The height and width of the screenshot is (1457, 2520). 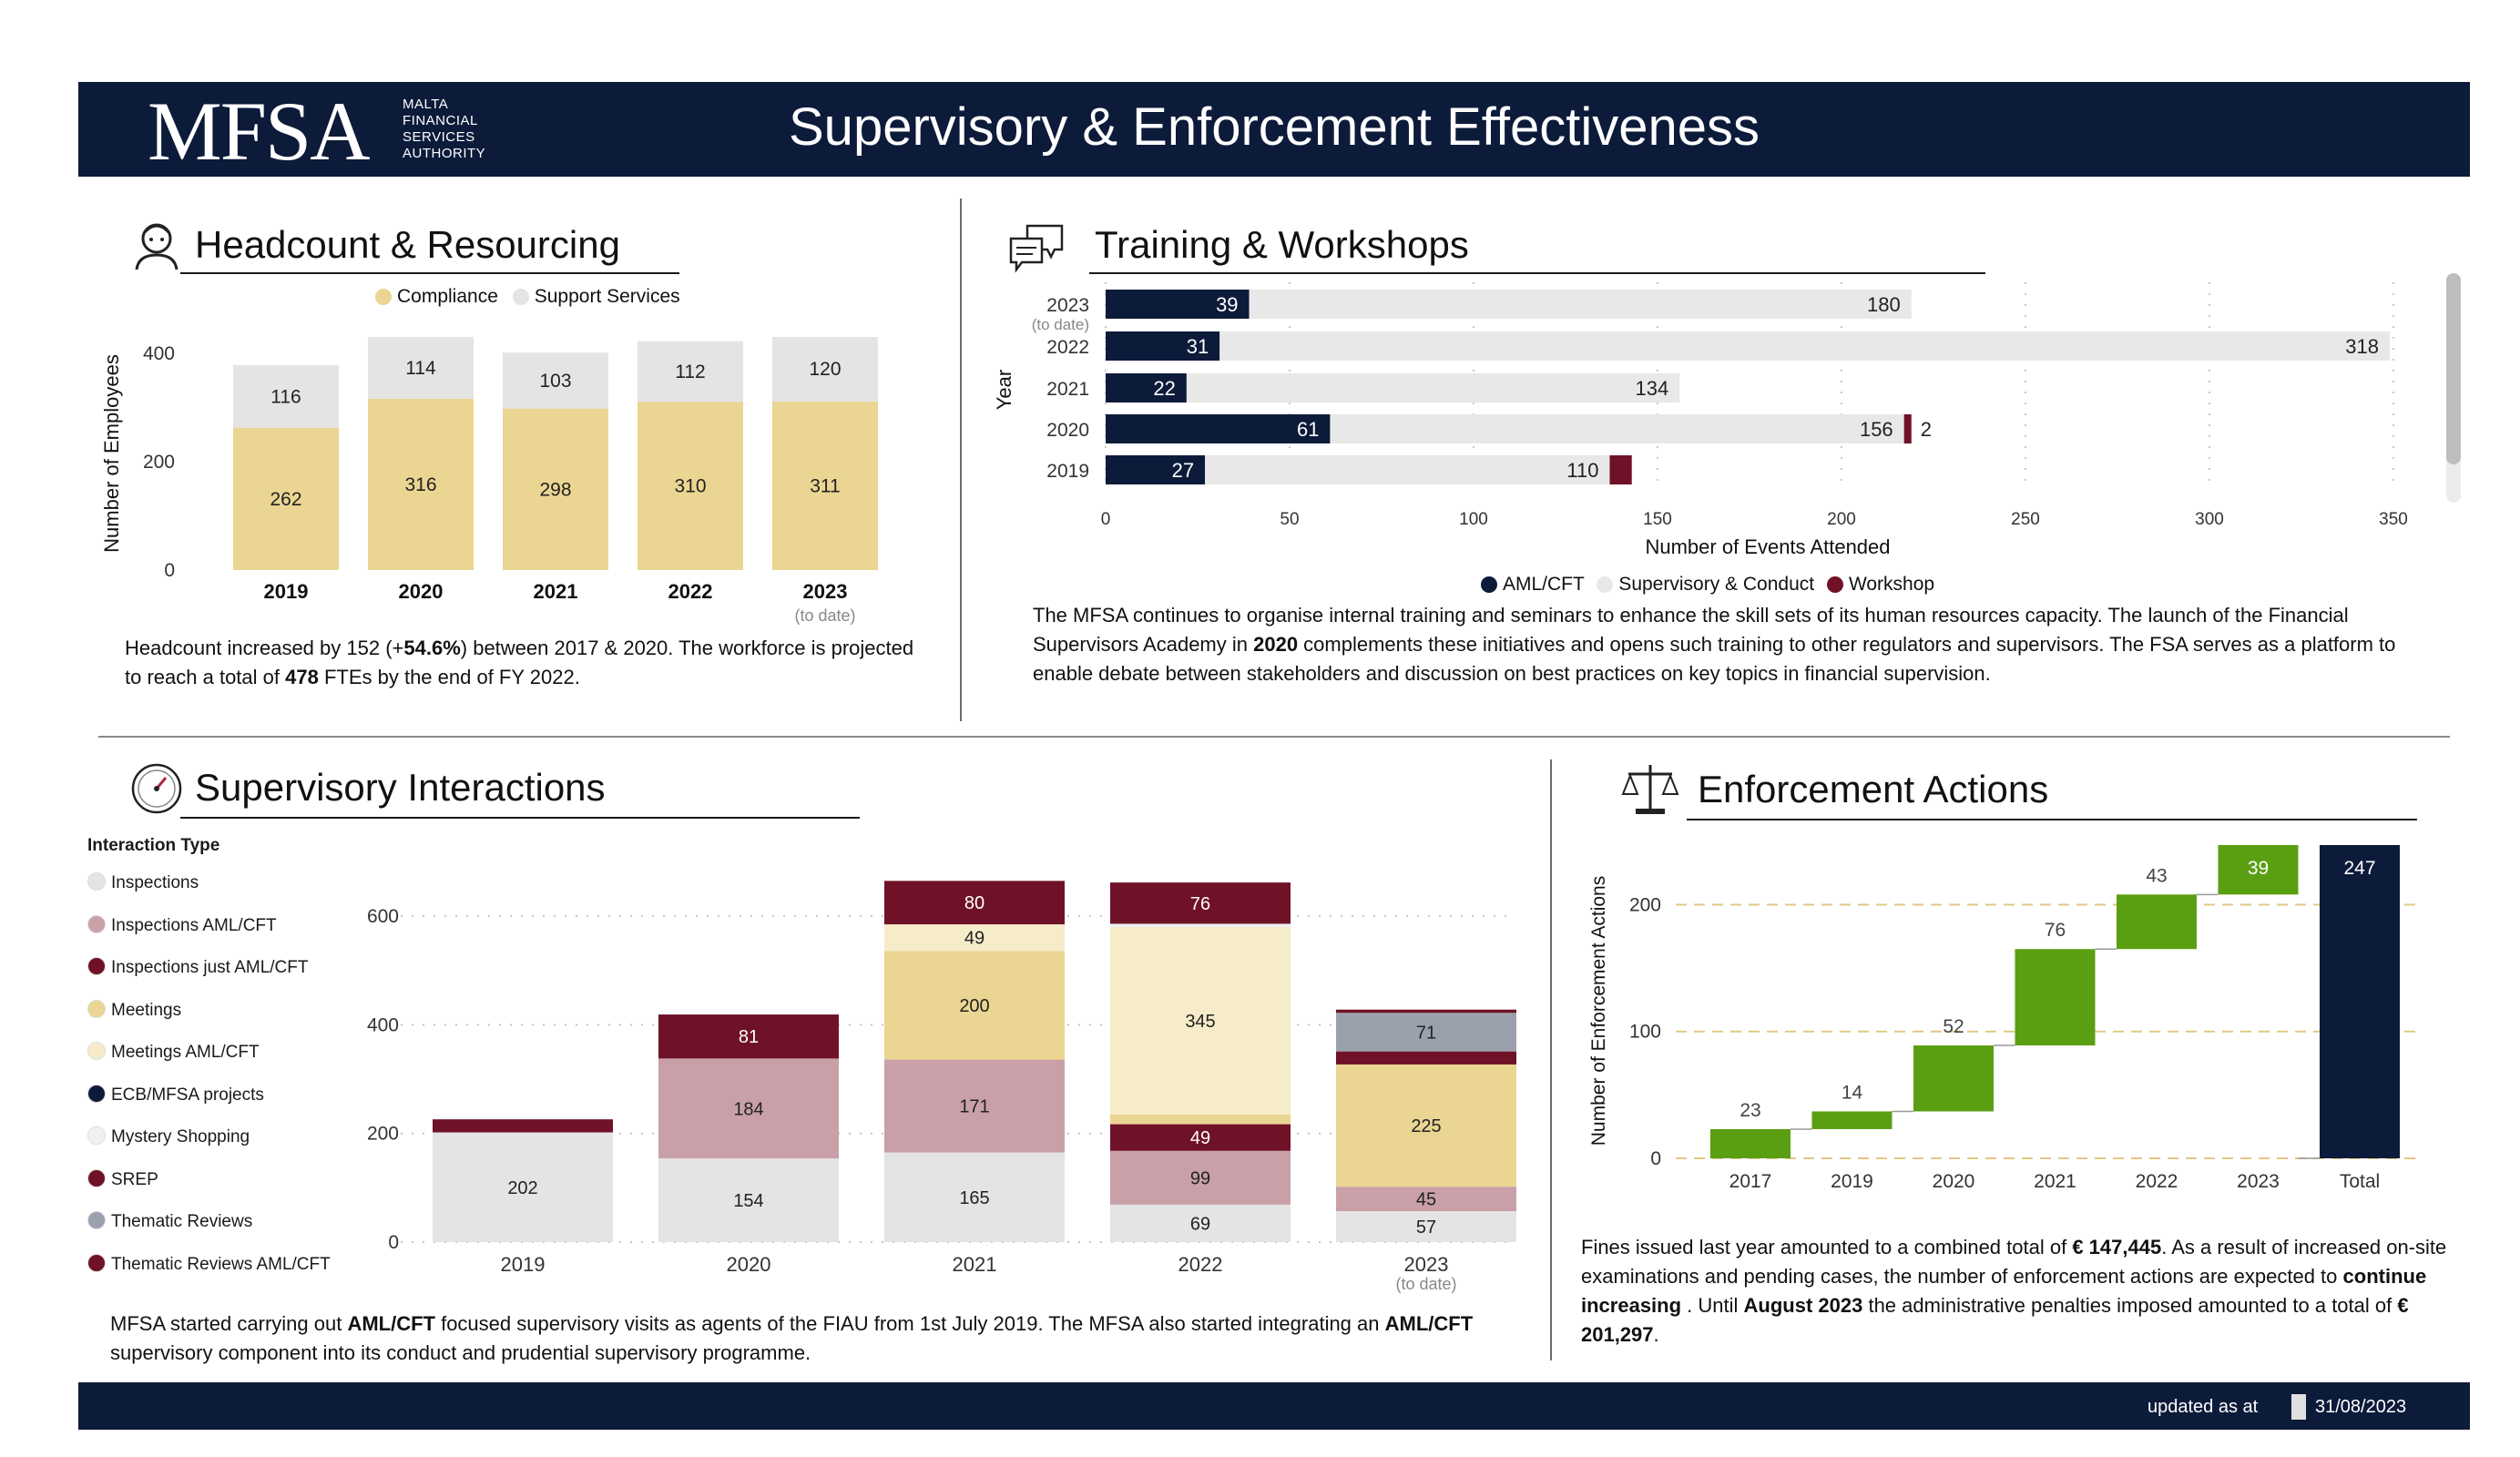 What do you see at coordinates (1164, 389) in the screenshot?
I see `data-label: 22` at bounding box center [1164, 389].